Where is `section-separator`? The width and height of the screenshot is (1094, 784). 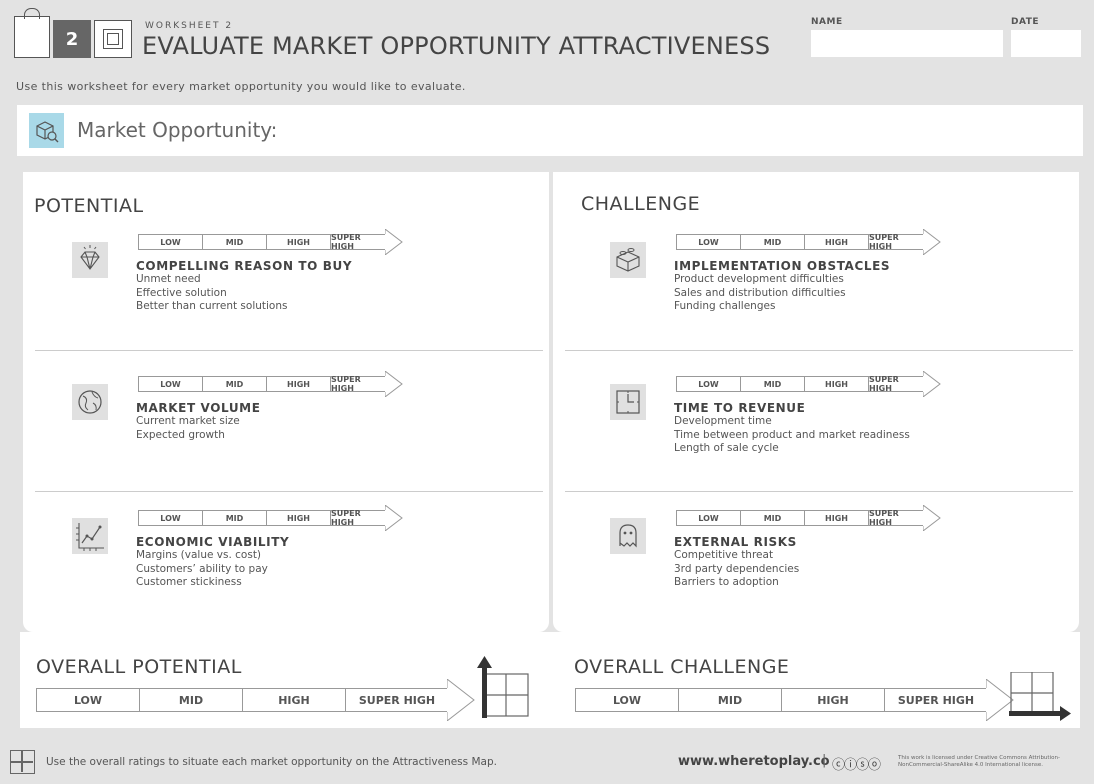 section-separator is located at coordinates (549, 680).